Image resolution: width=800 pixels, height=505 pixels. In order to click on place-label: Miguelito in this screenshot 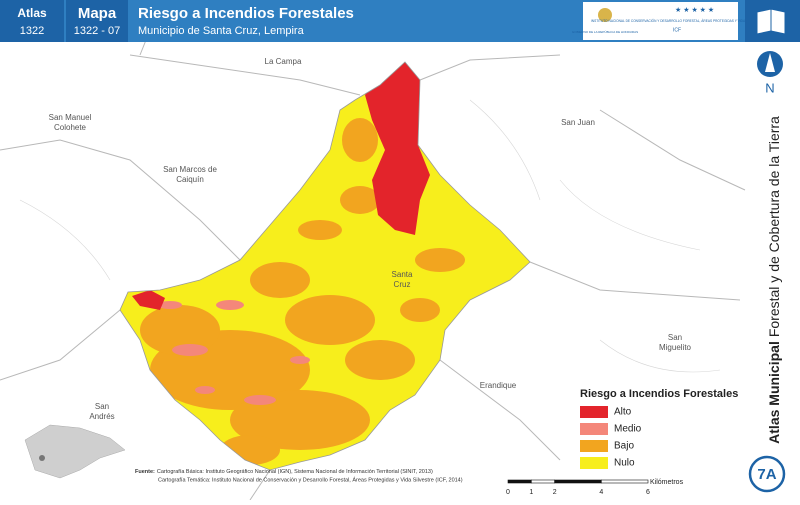, I will do `click(675, 347)`.